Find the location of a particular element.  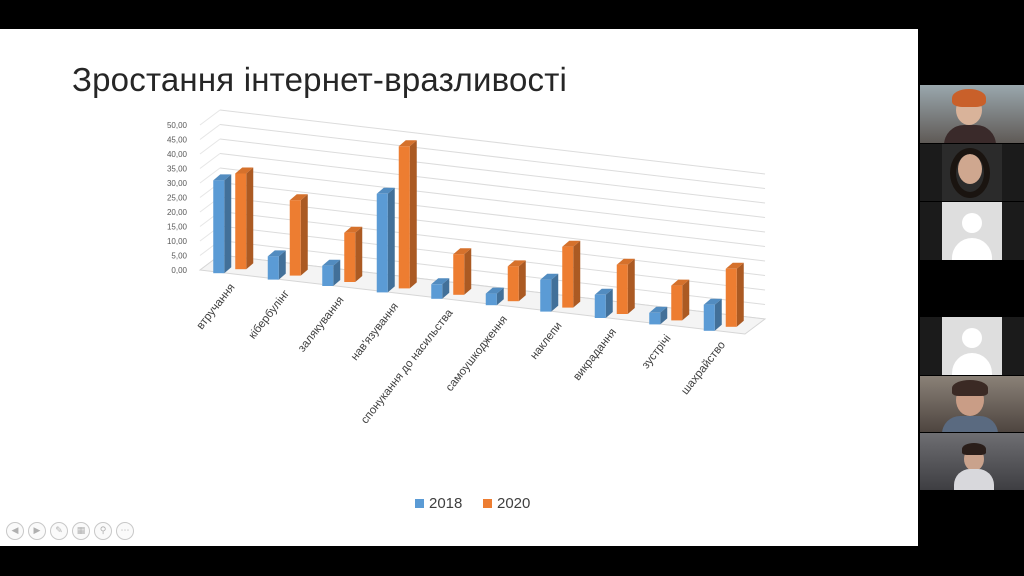

legend-label-2018: 2018 is located at coordinates (445, 503).